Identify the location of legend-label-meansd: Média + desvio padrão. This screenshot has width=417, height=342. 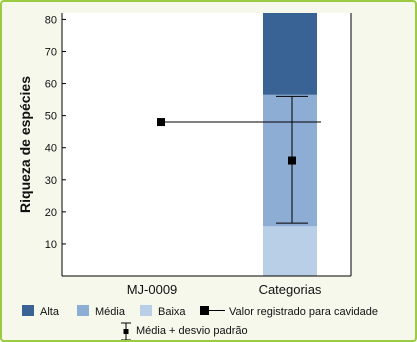
(192, 331).